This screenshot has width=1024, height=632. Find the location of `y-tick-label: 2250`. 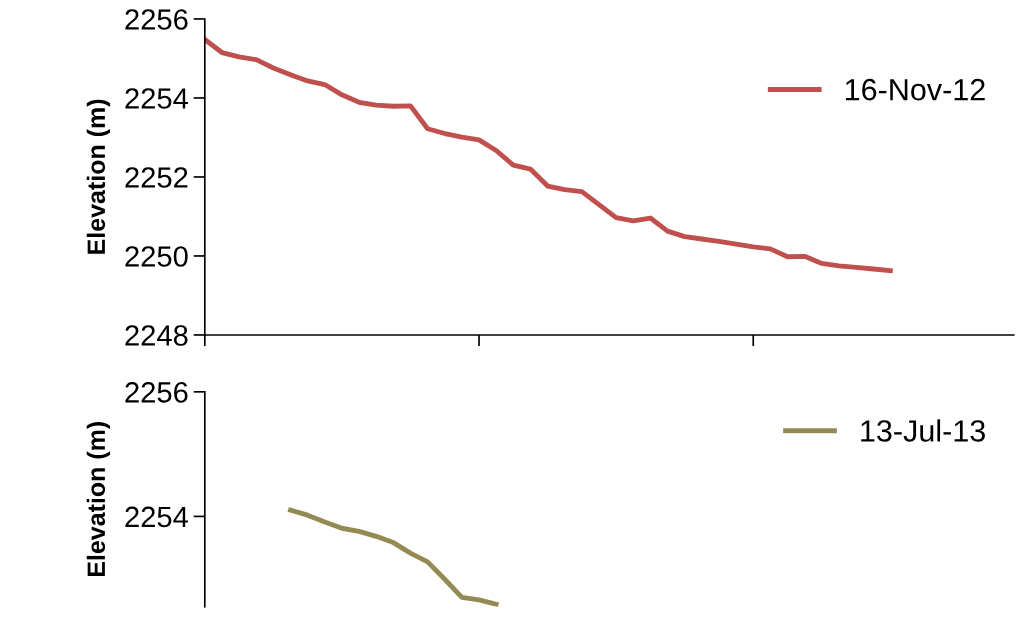

y-tick-label: 2250 is located at coordinates (156, 256).